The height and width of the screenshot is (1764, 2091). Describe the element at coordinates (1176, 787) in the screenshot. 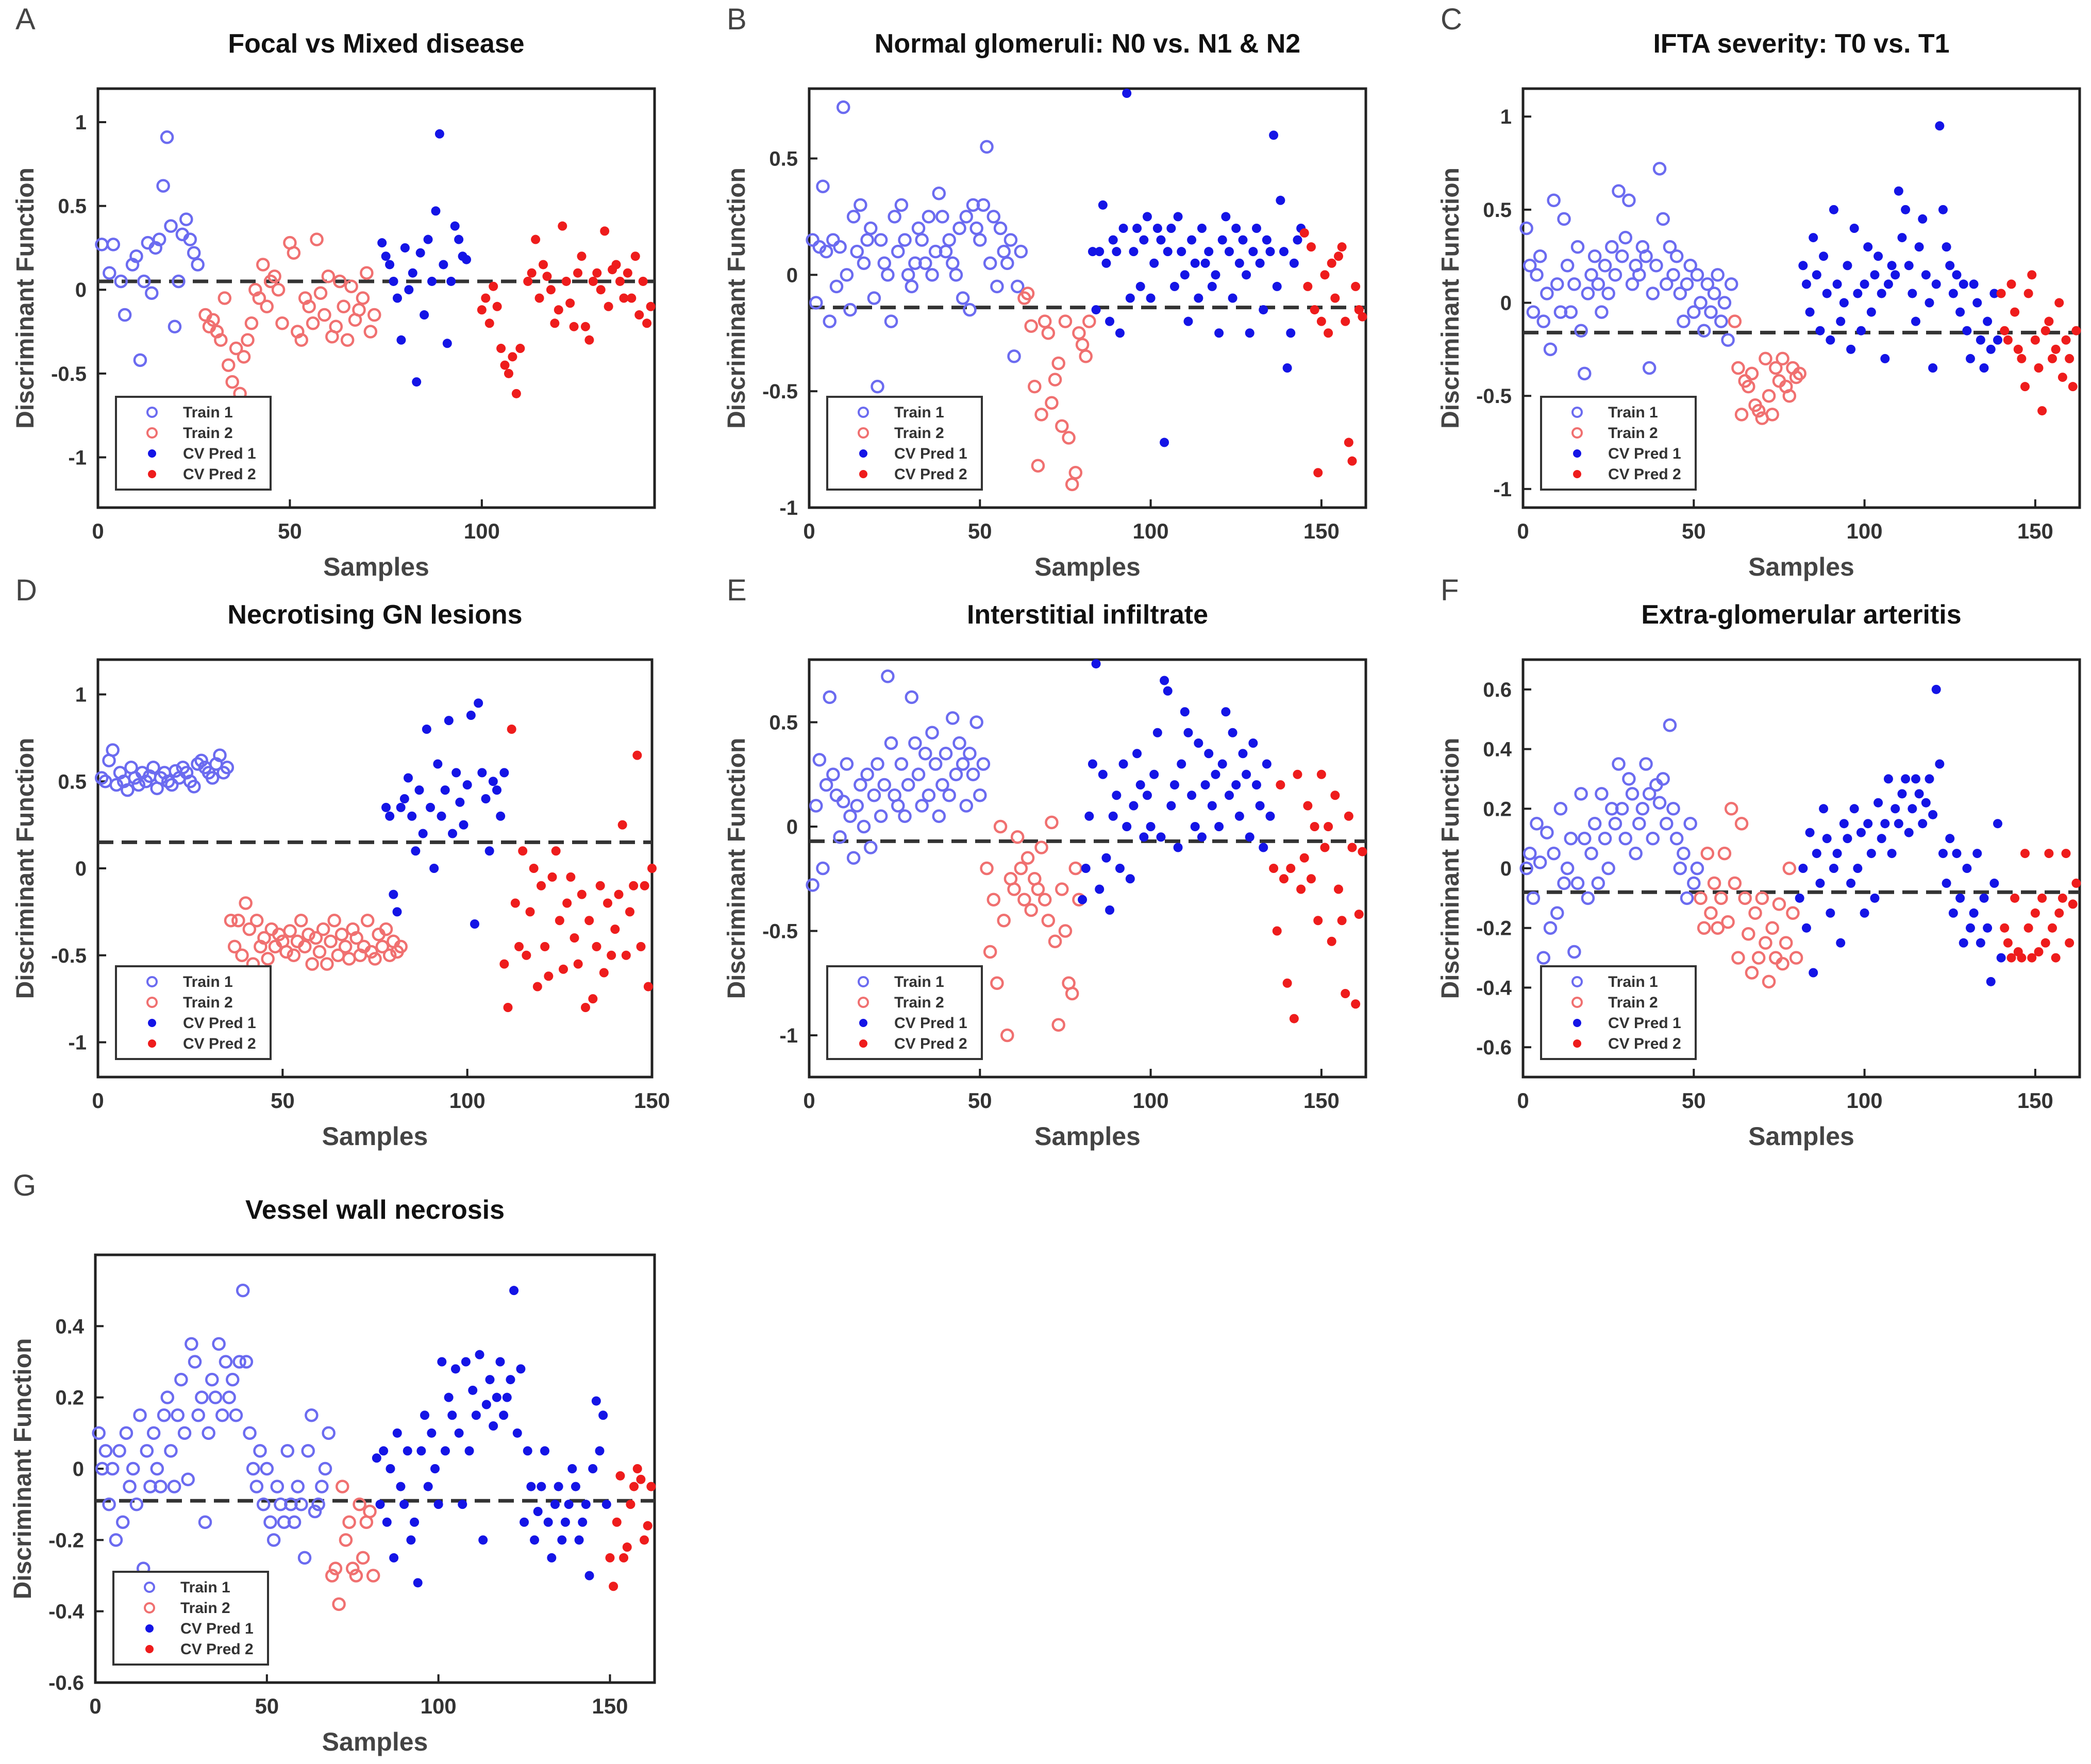

I see `series-cv-pred-1-e` at that location.